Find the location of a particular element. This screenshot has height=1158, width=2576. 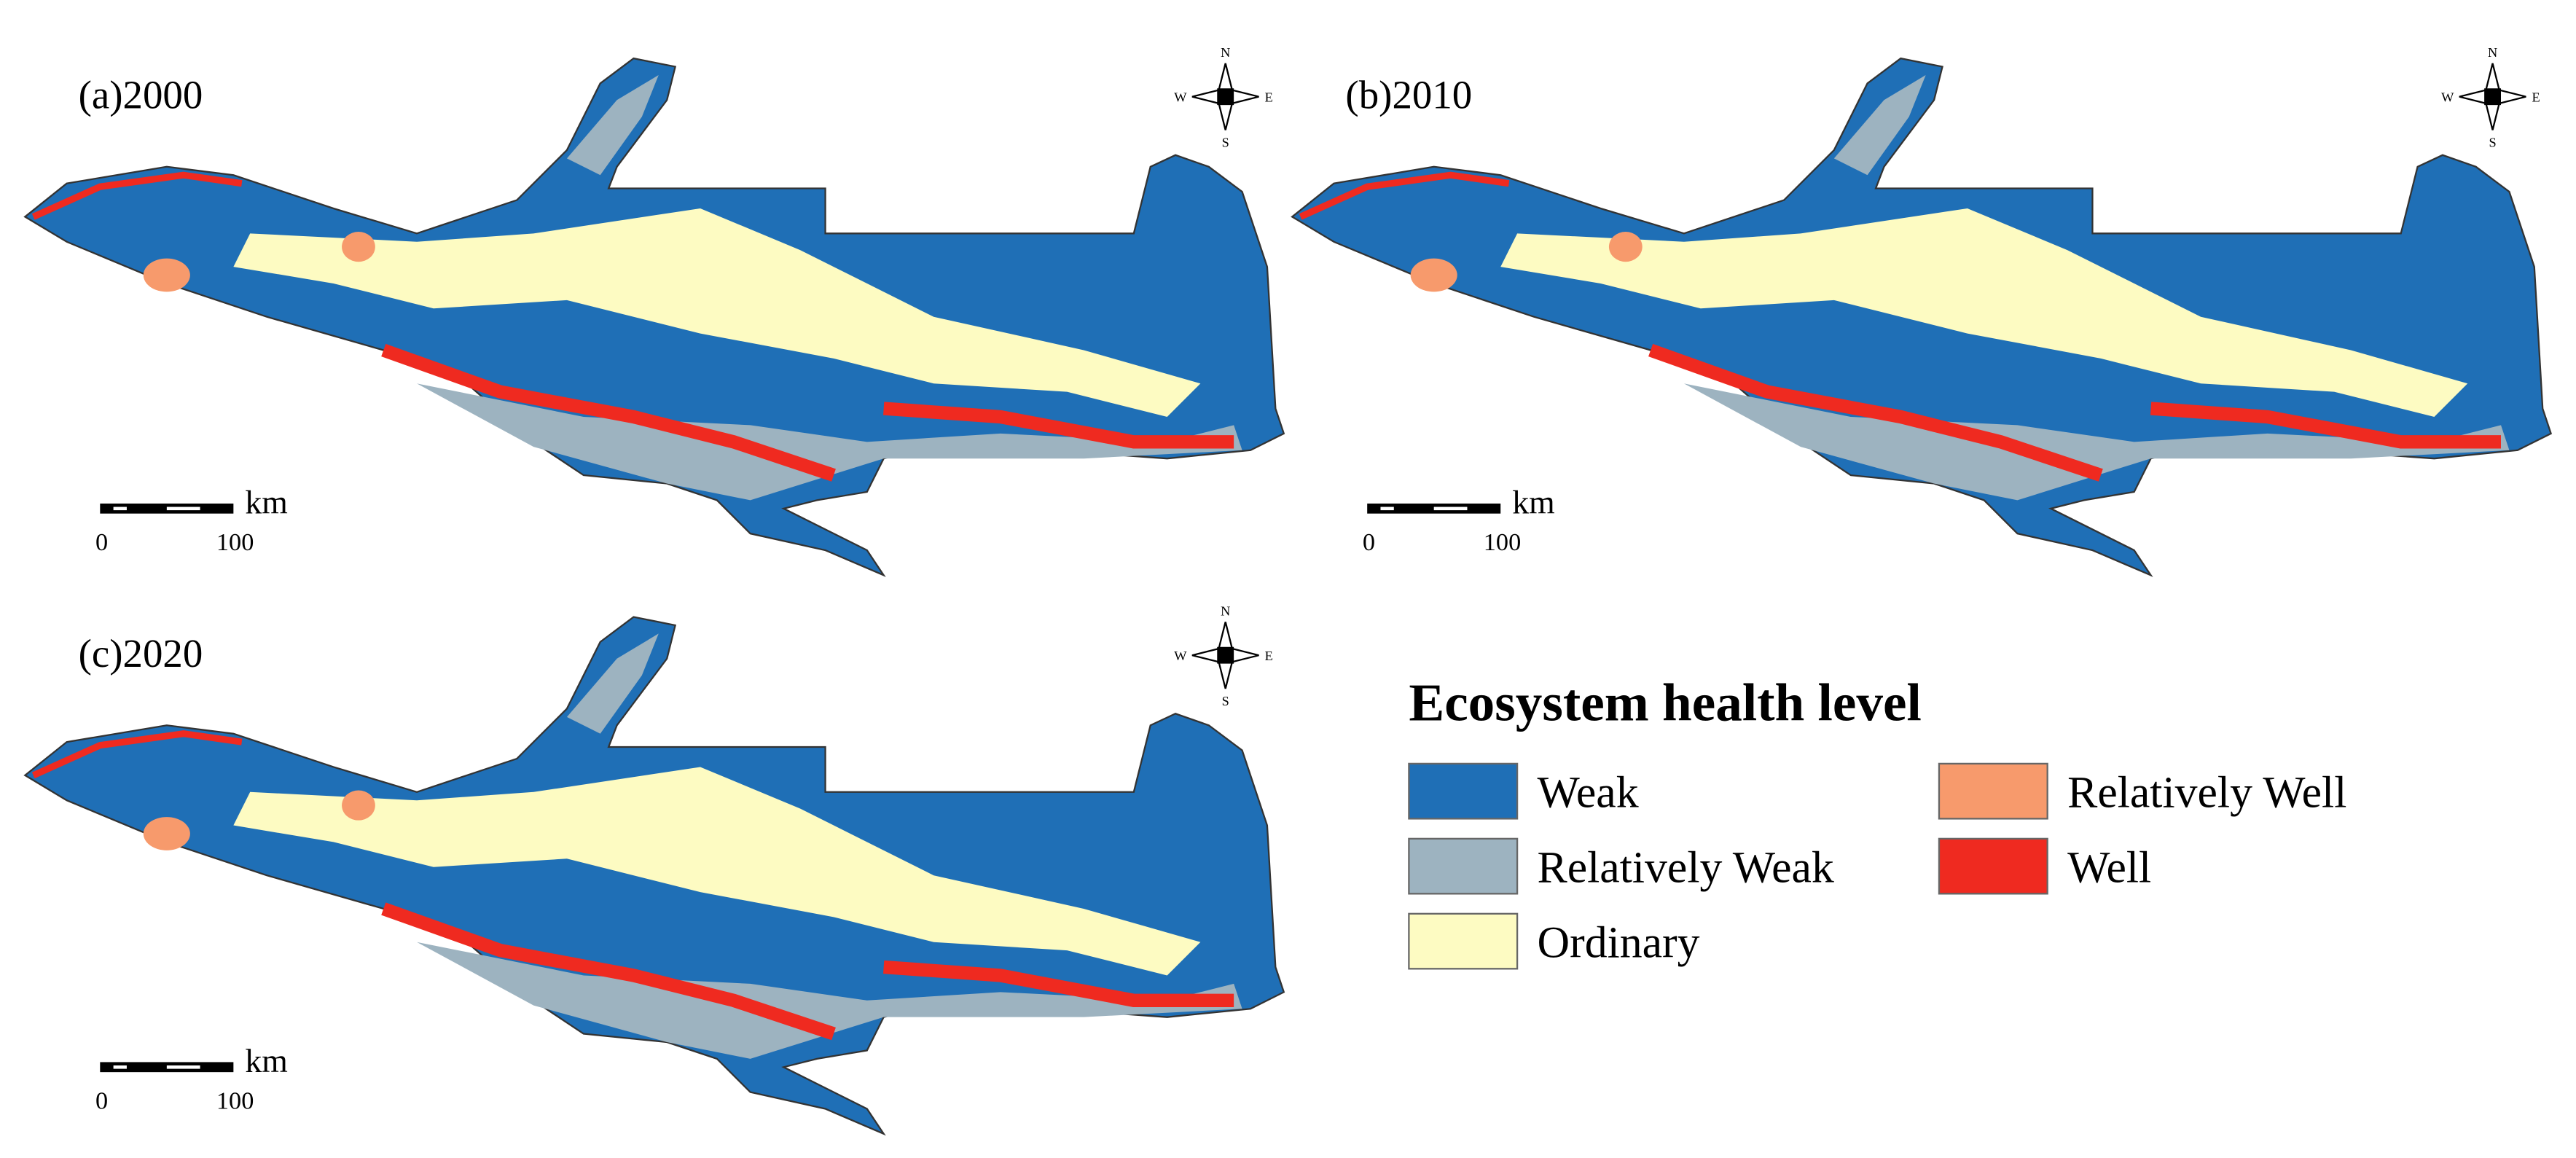

panel-label: (c)2020 is located at coordinates (141, 654).